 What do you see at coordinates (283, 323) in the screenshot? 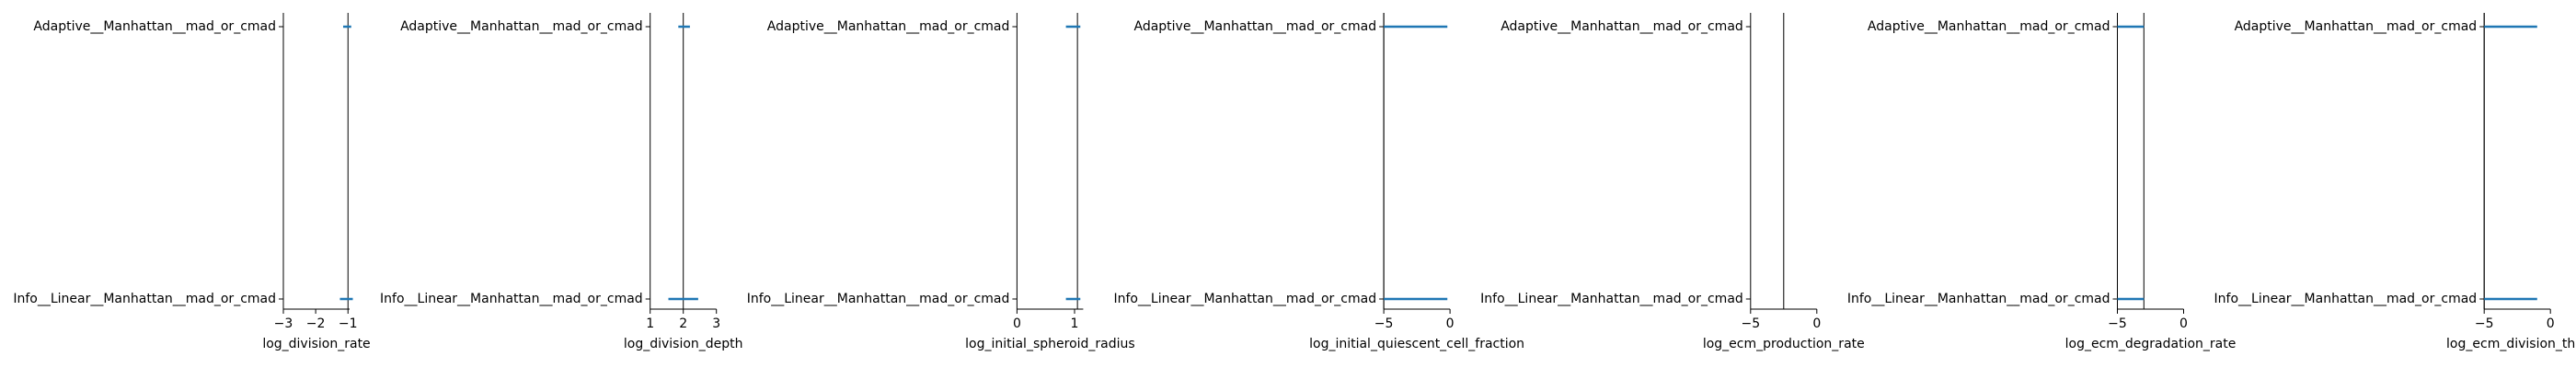
I see `x-tick-label: −3` at bounding box center [283, 323].